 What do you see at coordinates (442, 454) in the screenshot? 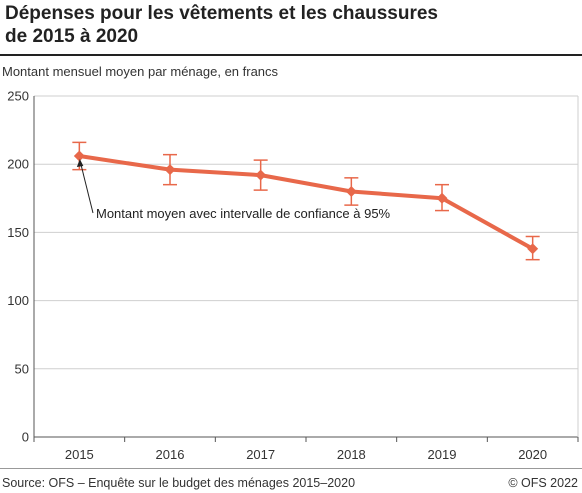
I see `x-tick-label: 2019` at bounding box center [442, 454].